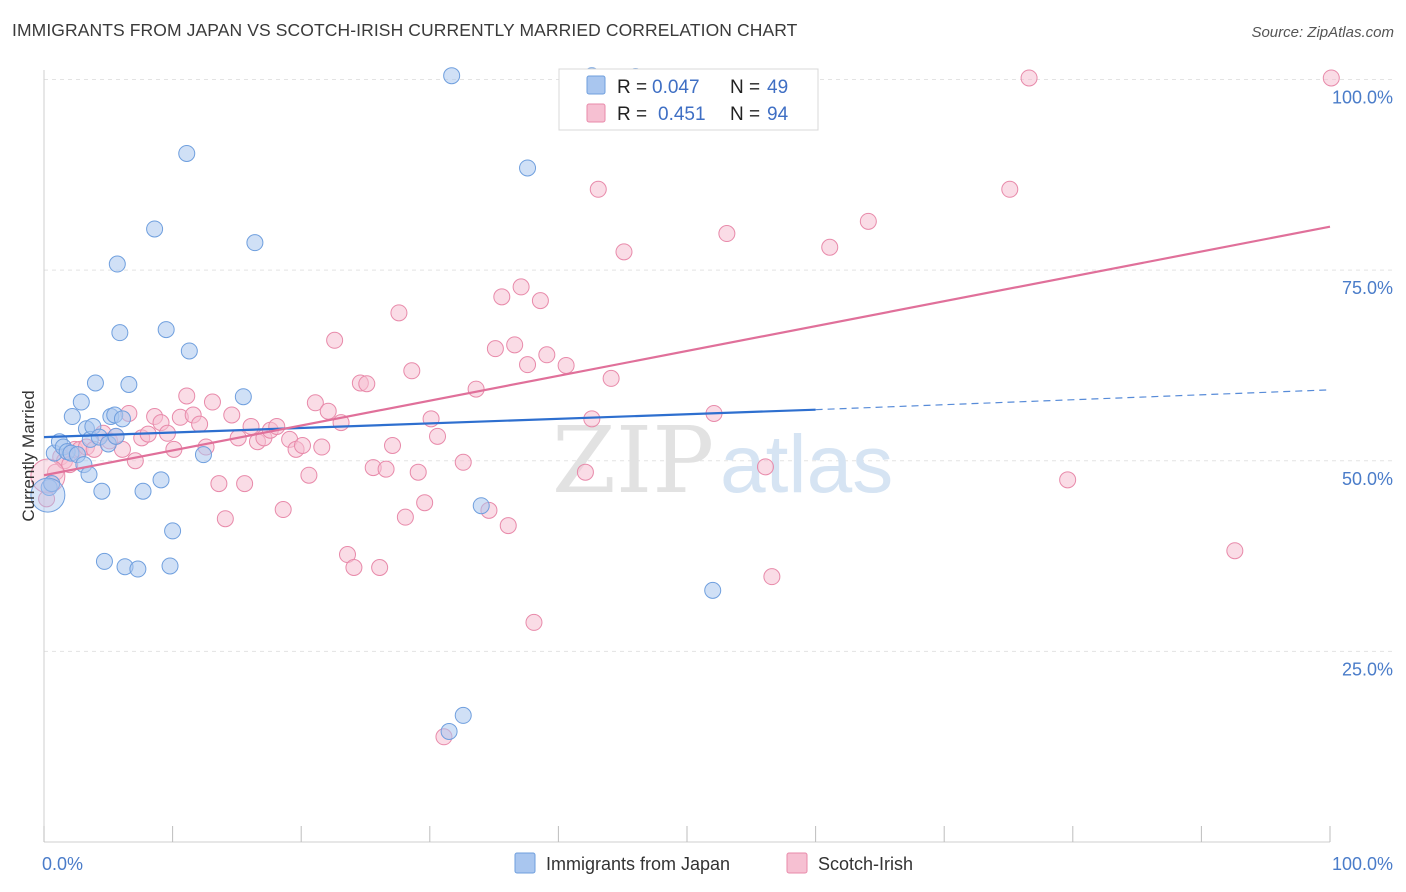 The image size is (1406, 892). Describe the element at coordinates (596, 85) in the screenshot. I see `legend-swatch-japan` at that location.